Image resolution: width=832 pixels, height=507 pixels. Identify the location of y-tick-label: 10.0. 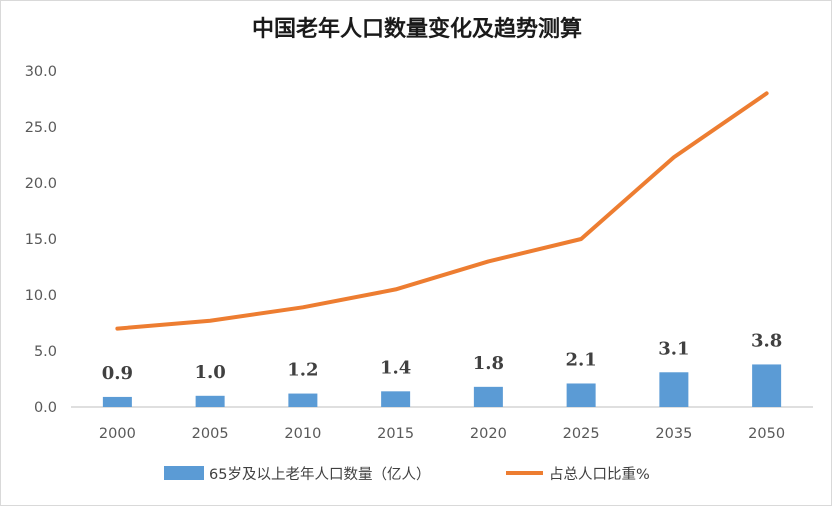
(41, 296).